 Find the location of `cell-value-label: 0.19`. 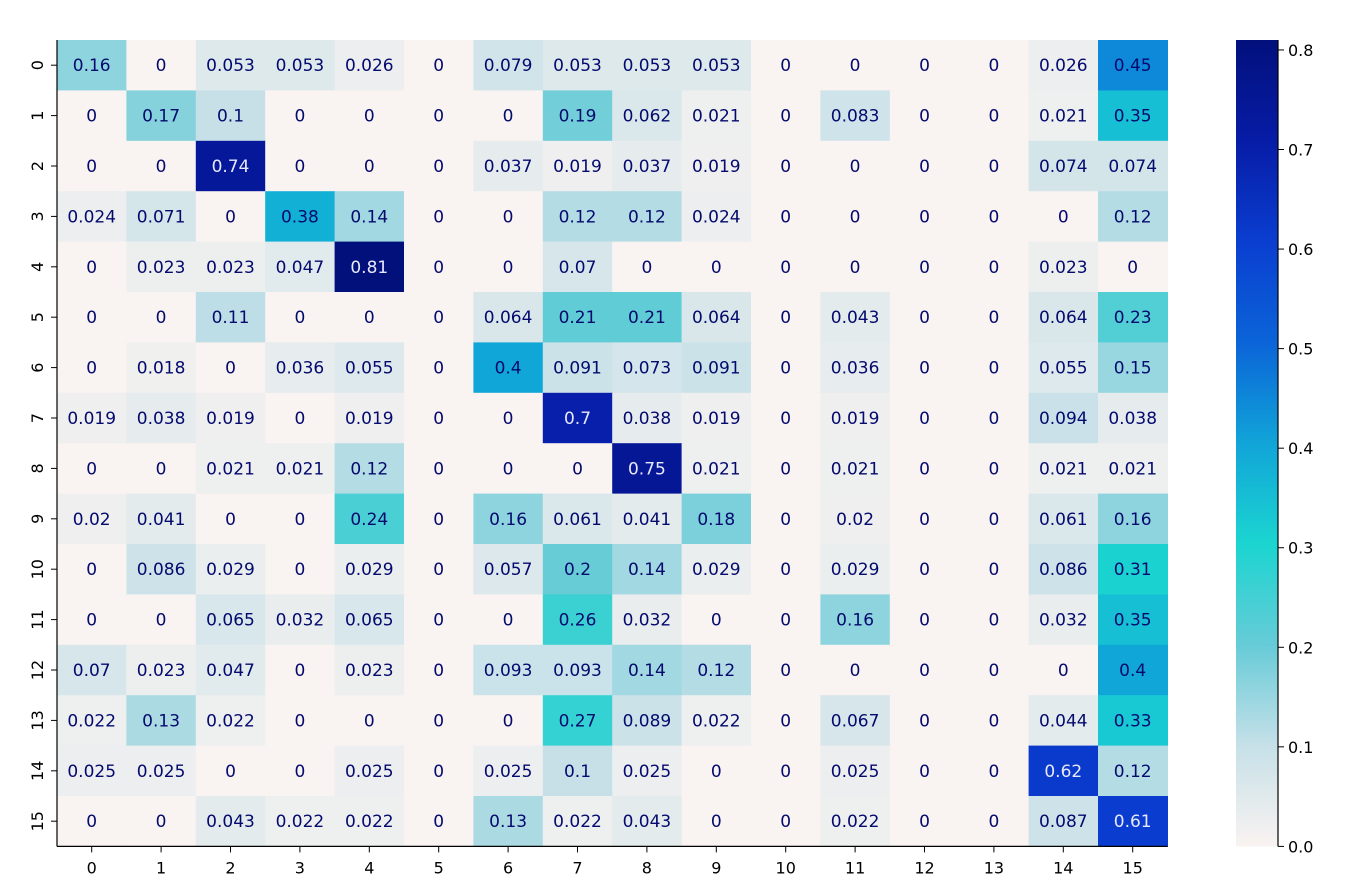

cell-value-label: 0.19 is located at coordinates (578, 117).